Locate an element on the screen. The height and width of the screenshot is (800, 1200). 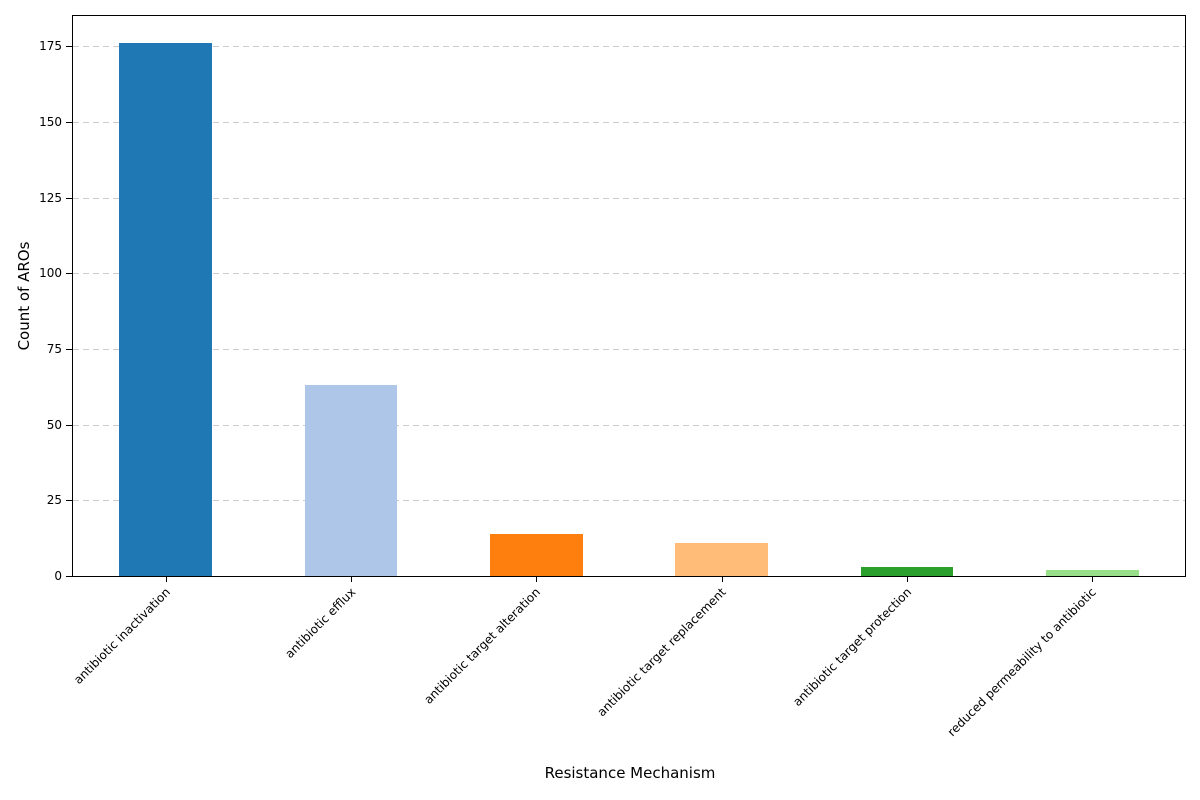
x-axis-title: Resistance Mechanism is located at coordinates (630, 773).